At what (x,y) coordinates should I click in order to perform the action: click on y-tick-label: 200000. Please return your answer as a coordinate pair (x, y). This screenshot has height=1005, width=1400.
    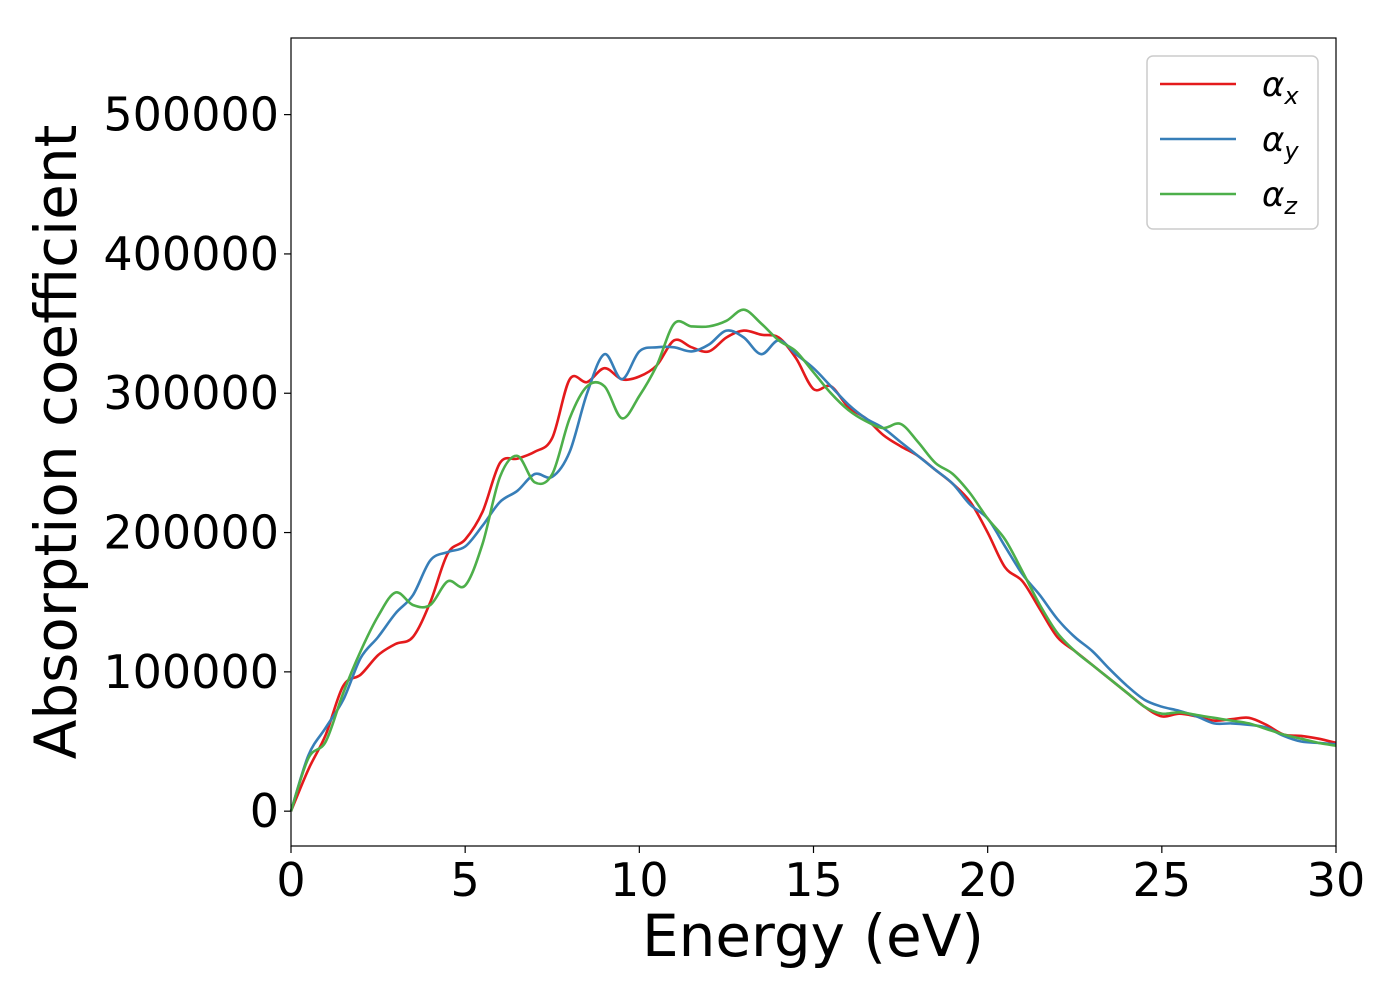
    Looking at the image, I should click on (191, 533).